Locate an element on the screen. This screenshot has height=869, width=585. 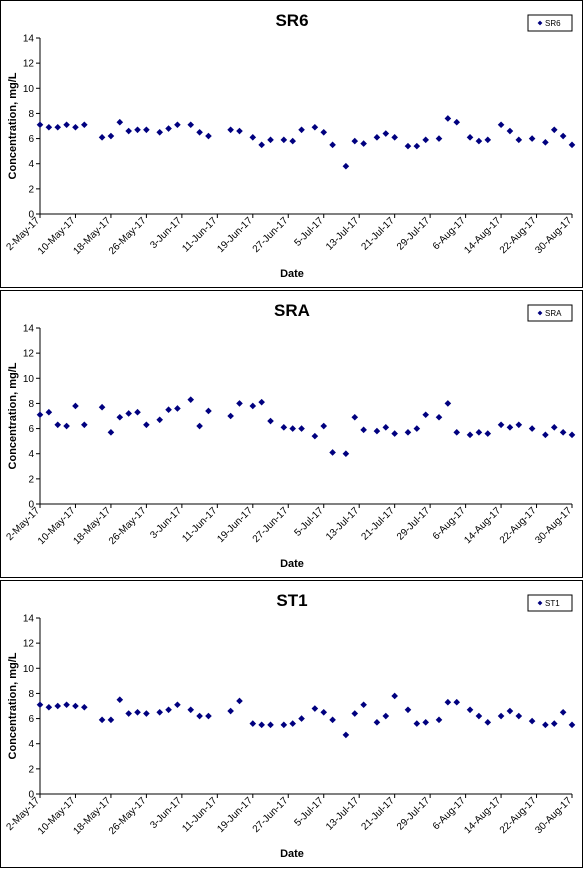
x-tick-label: 6-Aug-17 is located at coordinates (449, 233).